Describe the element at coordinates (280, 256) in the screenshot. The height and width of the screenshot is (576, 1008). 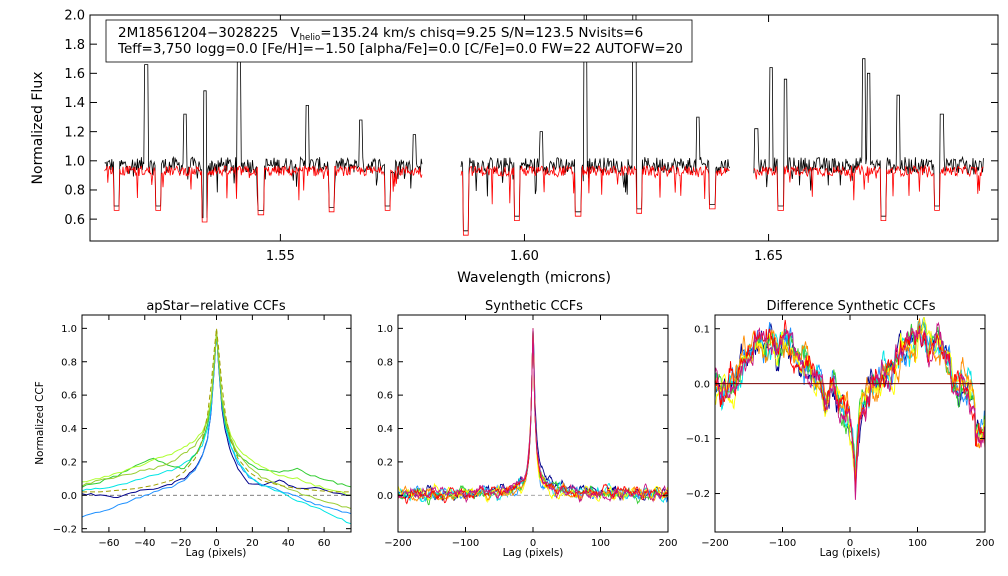
I see `spectrum-xtick-label: 1.55` at that location.